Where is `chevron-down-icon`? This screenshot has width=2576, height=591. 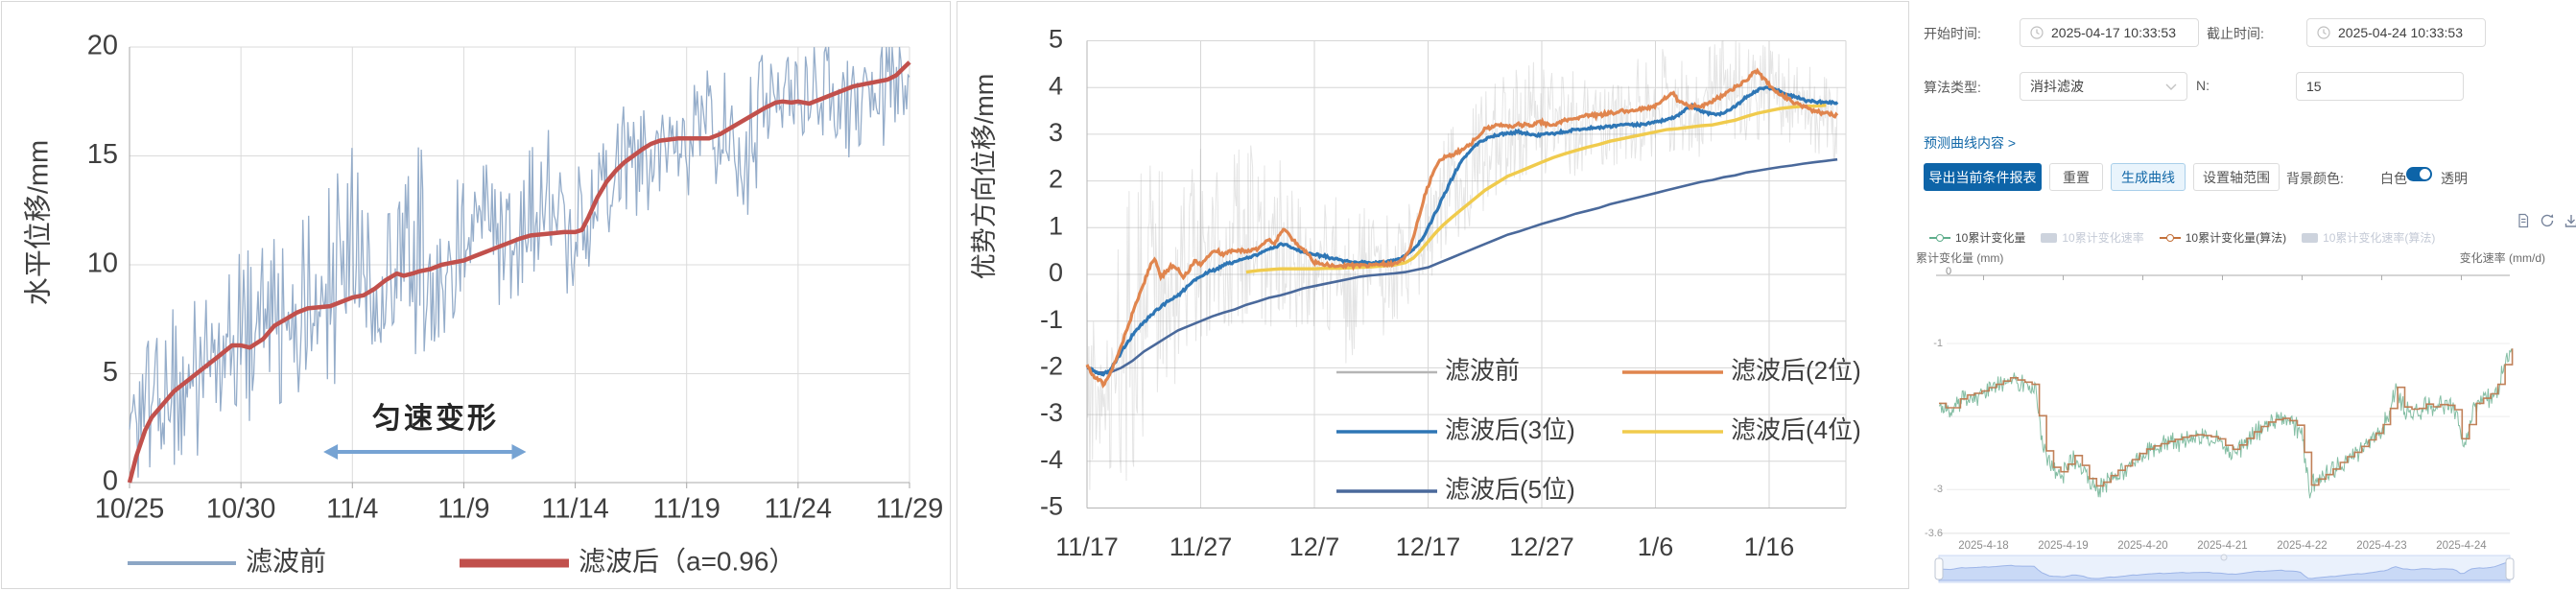 chevron-down-icon is located at coordinates (2171, 86).